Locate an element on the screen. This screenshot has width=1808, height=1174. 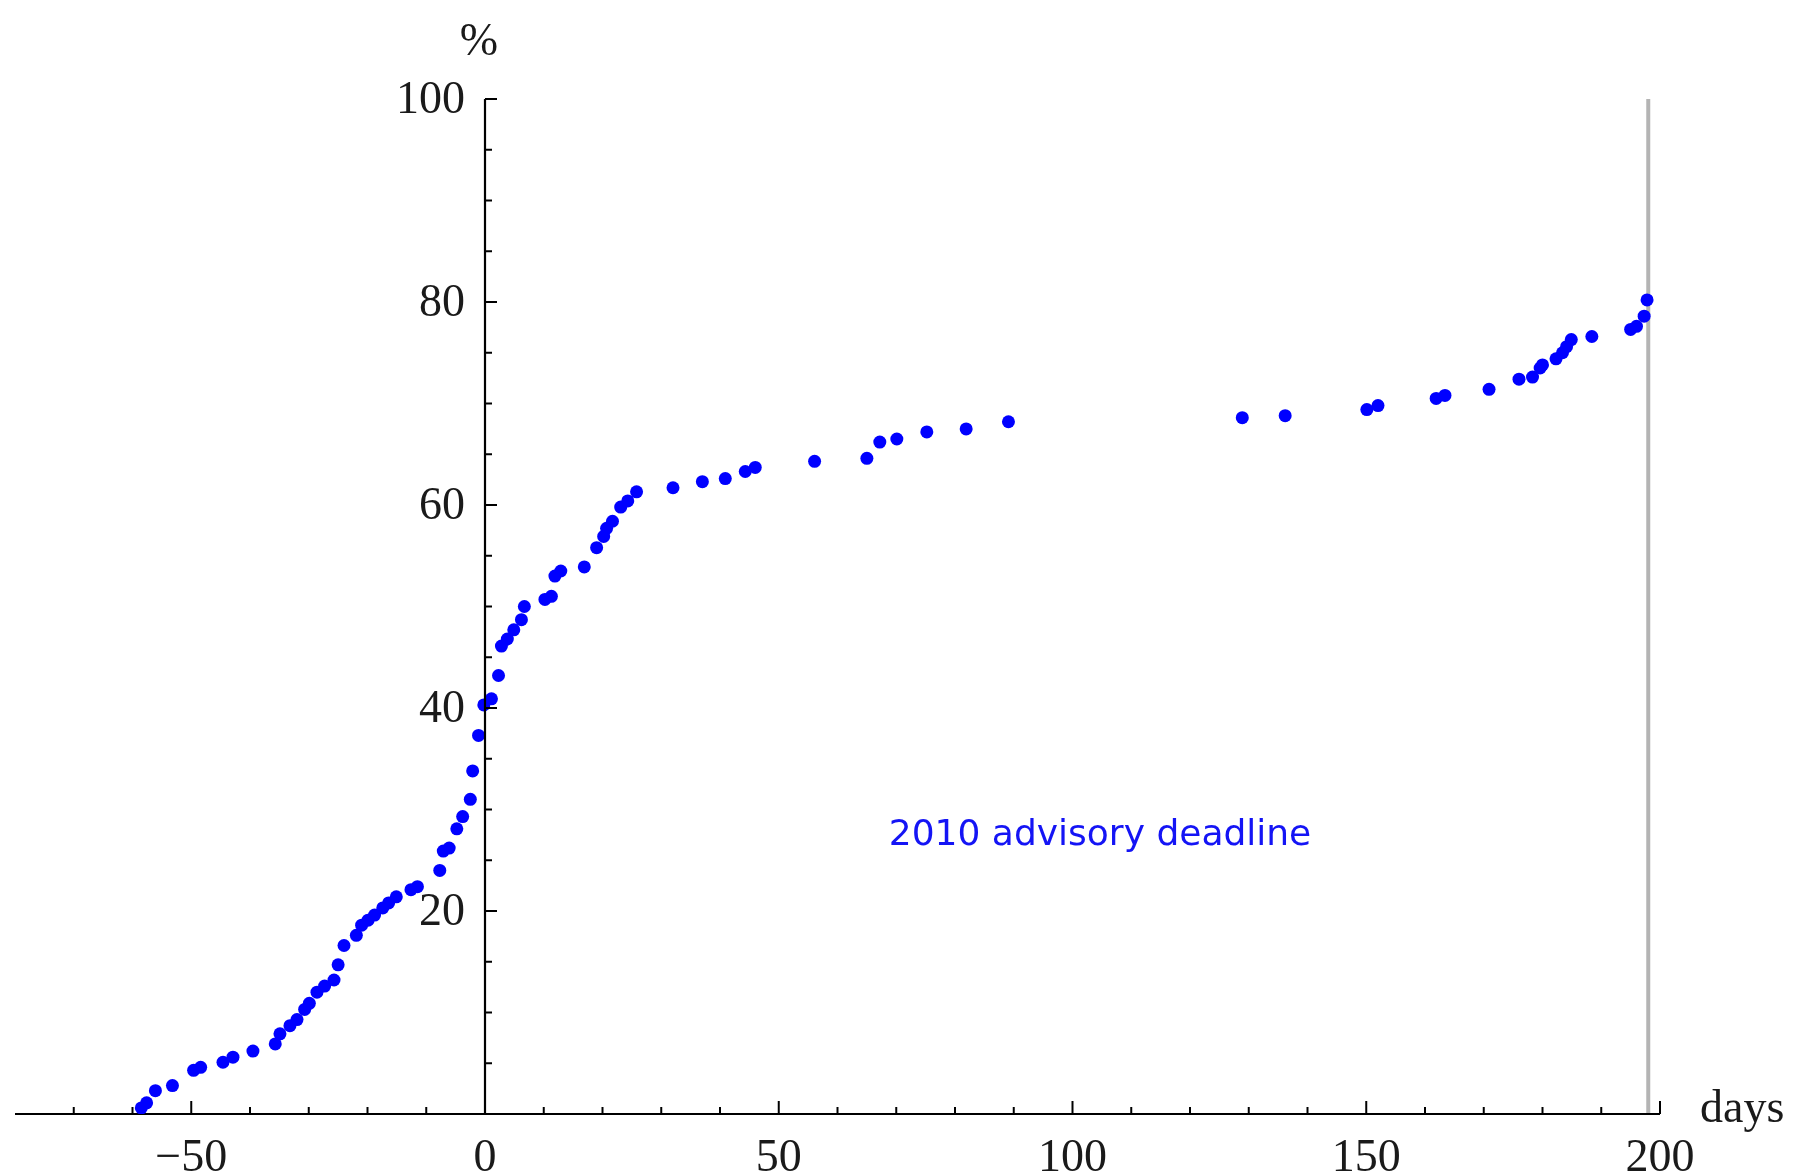
x-tick-label: −50 is located at coordinates (191, 1152).